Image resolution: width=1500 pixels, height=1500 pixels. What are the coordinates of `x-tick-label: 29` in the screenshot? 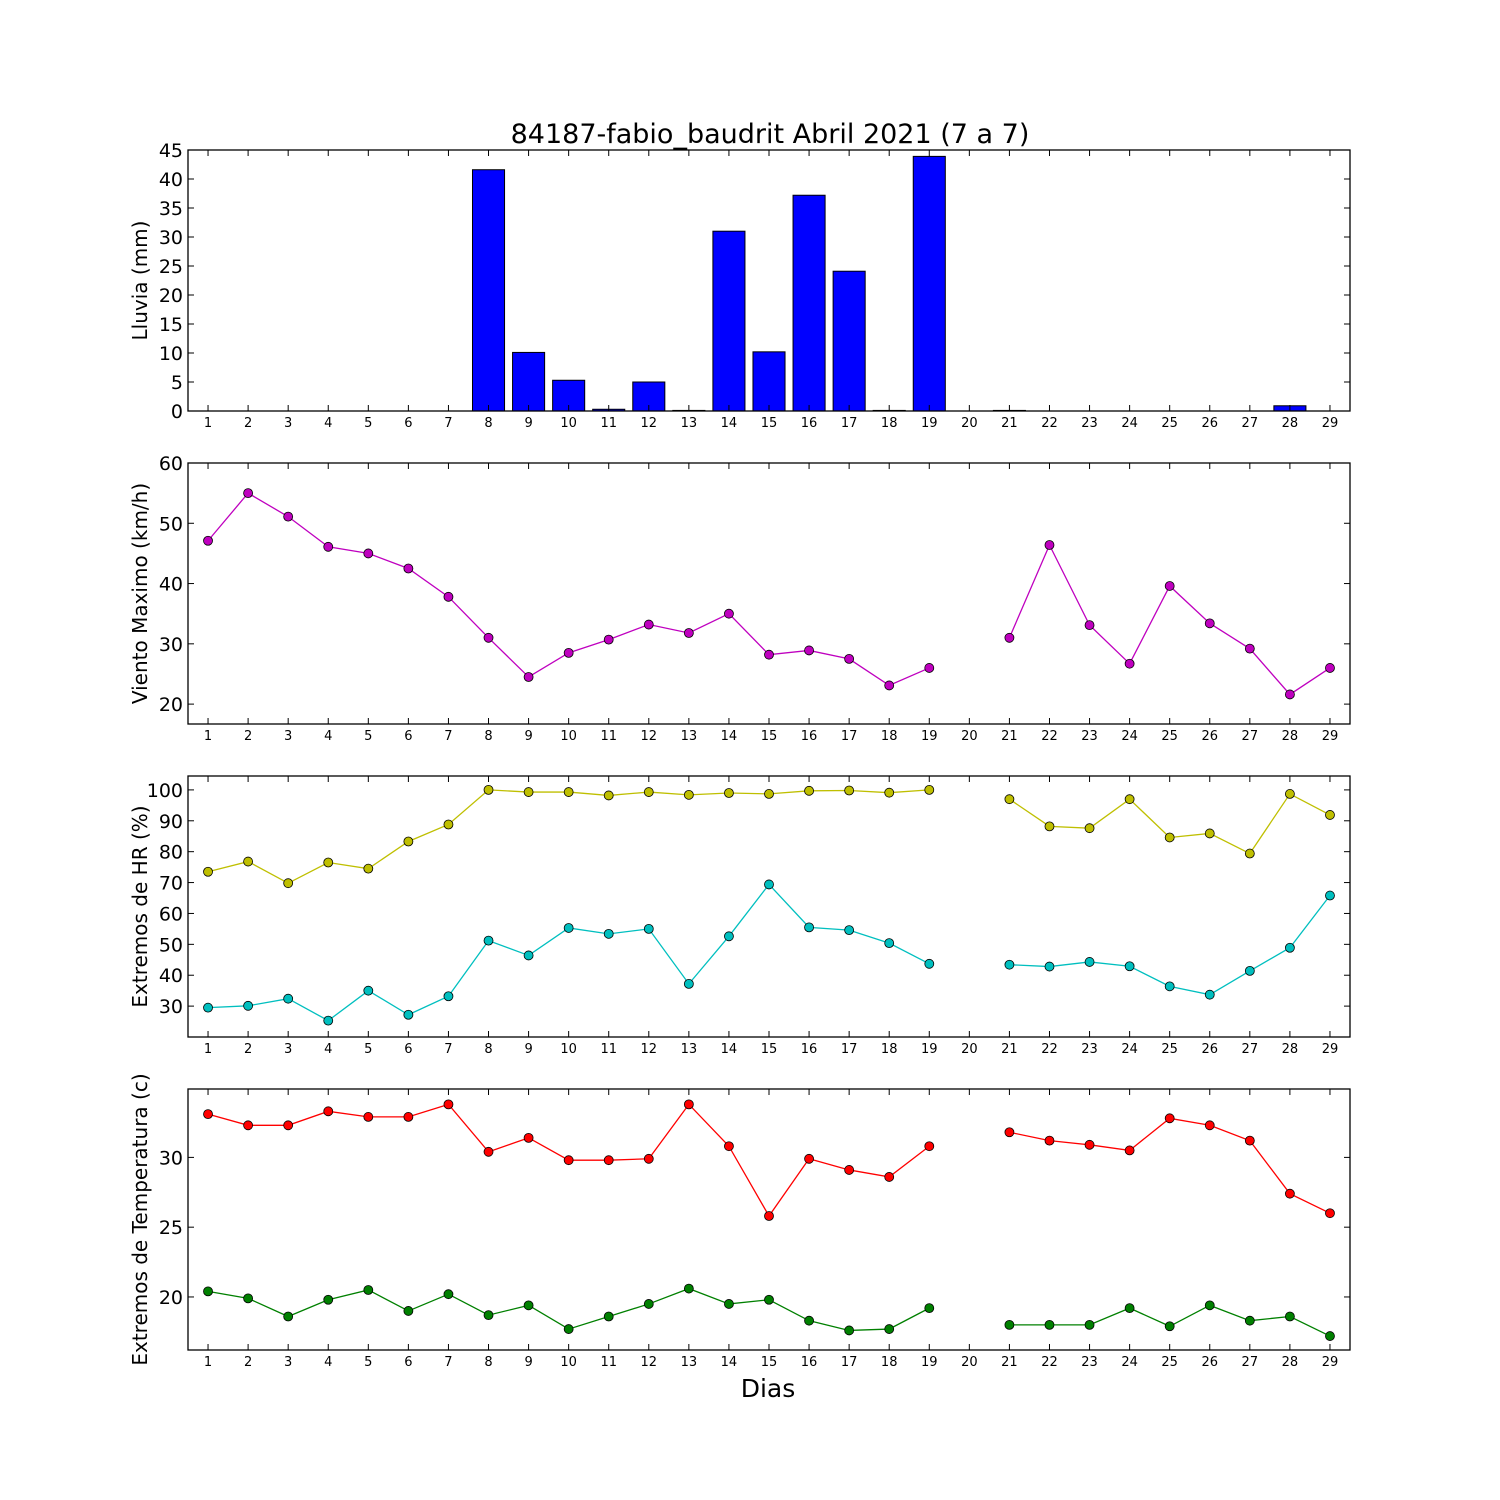 It's located at (1330, 1049).